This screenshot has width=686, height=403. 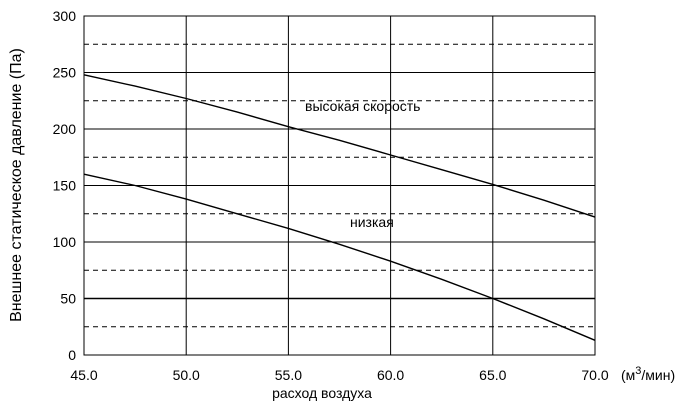 I want to click on x-tick-label: 45.0, so click(x=83, y=375).